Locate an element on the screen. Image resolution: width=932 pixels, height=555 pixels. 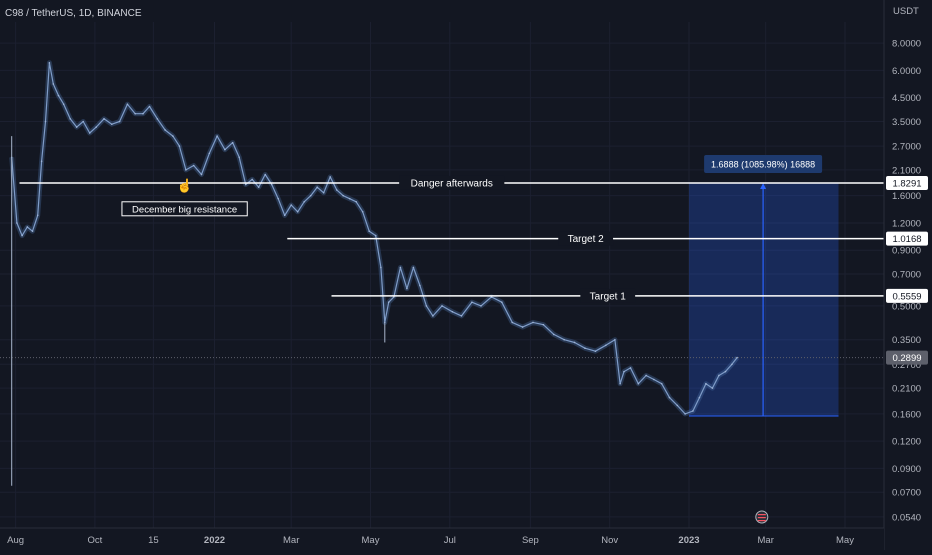
price-tick-label: 0.1600 is located at coordinates (906, 414).